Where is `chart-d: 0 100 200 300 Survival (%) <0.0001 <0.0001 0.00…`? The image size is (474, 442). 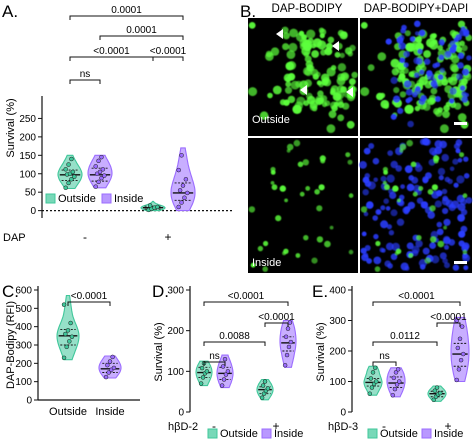
chart-d: 0 100 200 300 Survival (%) <0.0001 <0.0001 0.00… is located at coordinates (228, 363).